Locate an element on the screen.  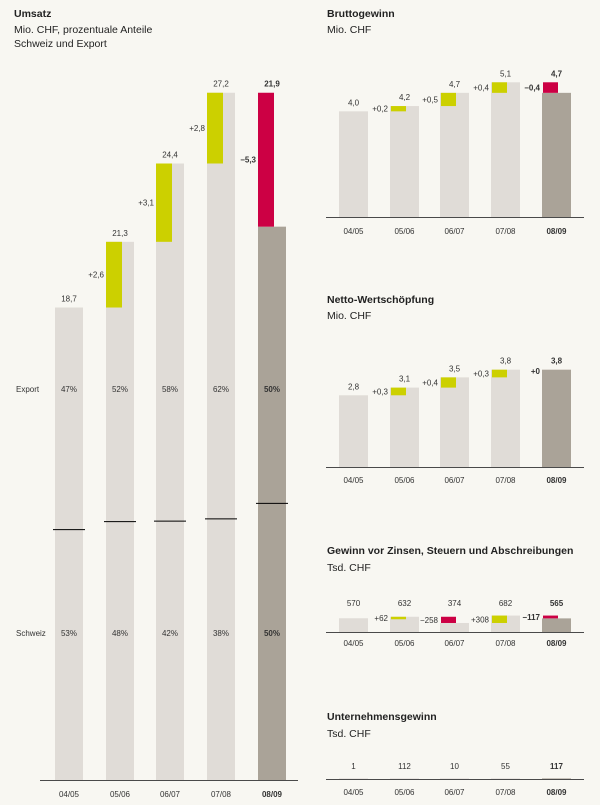
value-label: 570 is located at coordinates (354, 603).